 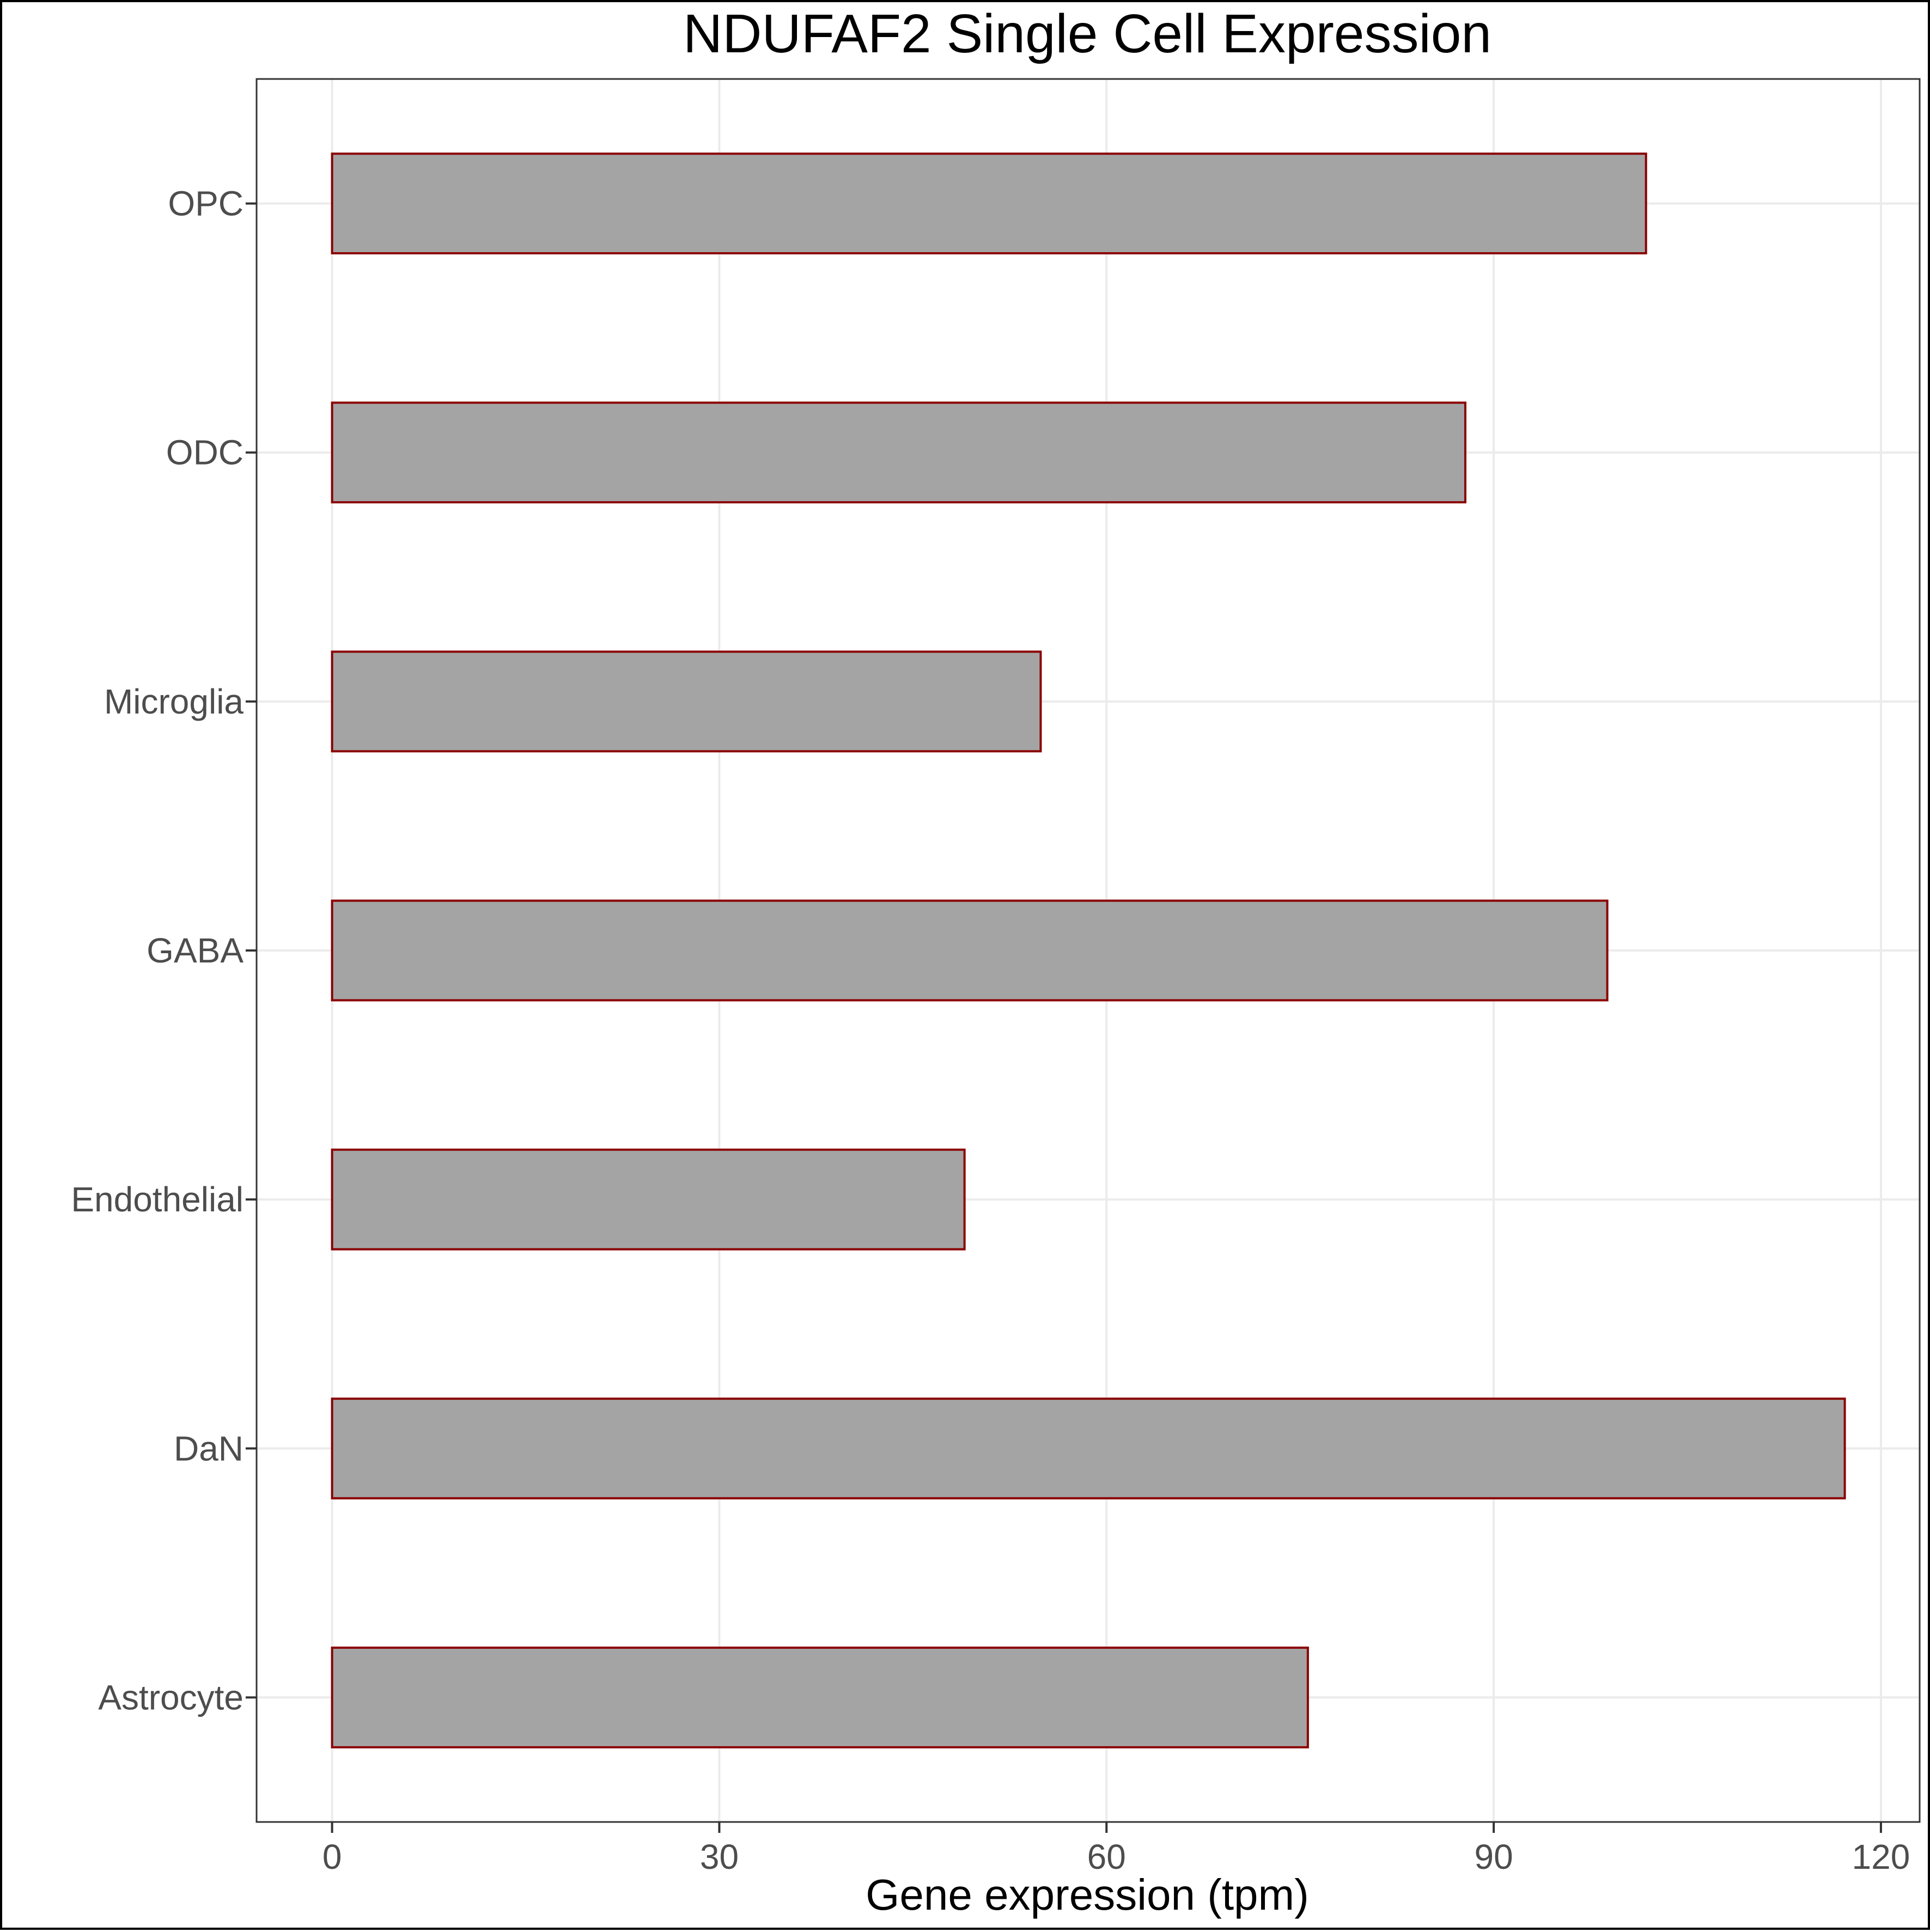 What do you see at coordinates (209, 1448) in the screenshot?
I see `y-tick-label: DaN` at bounding box center [209, 1448].